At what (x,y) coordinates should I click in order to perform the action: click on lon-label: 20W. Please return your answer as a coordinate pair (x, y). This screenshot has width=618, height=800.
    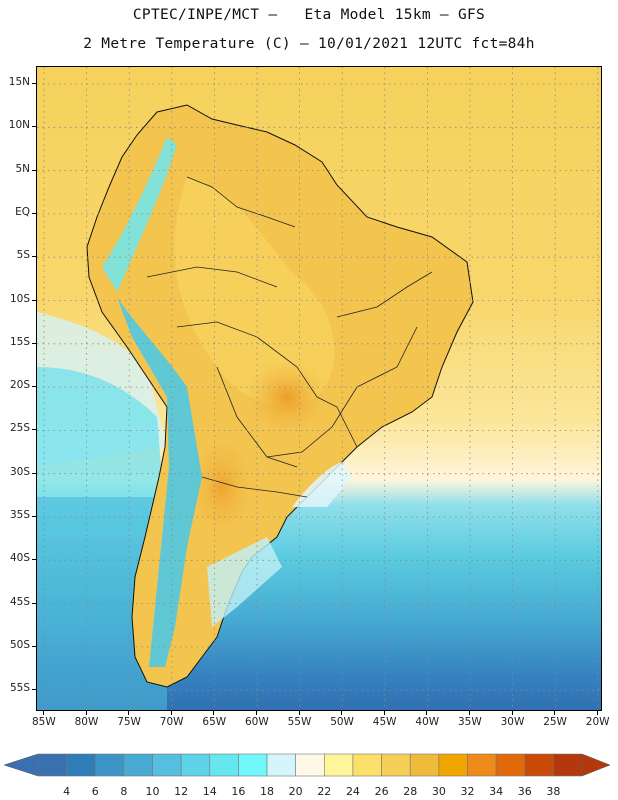
    Looking at the image, I should click on (597, 722).